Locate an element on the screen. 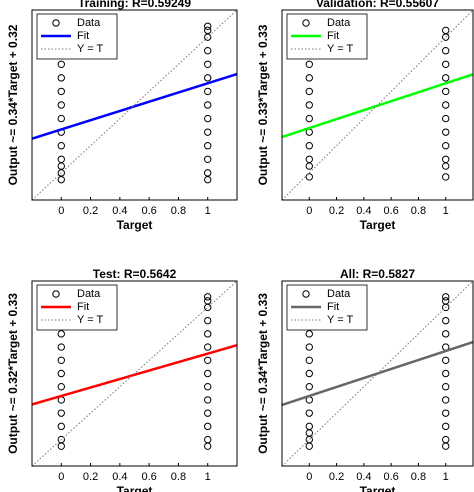  y-axis-label: Output ~= 0.34*Target + 0.32 is located at coordinates (13, 104).